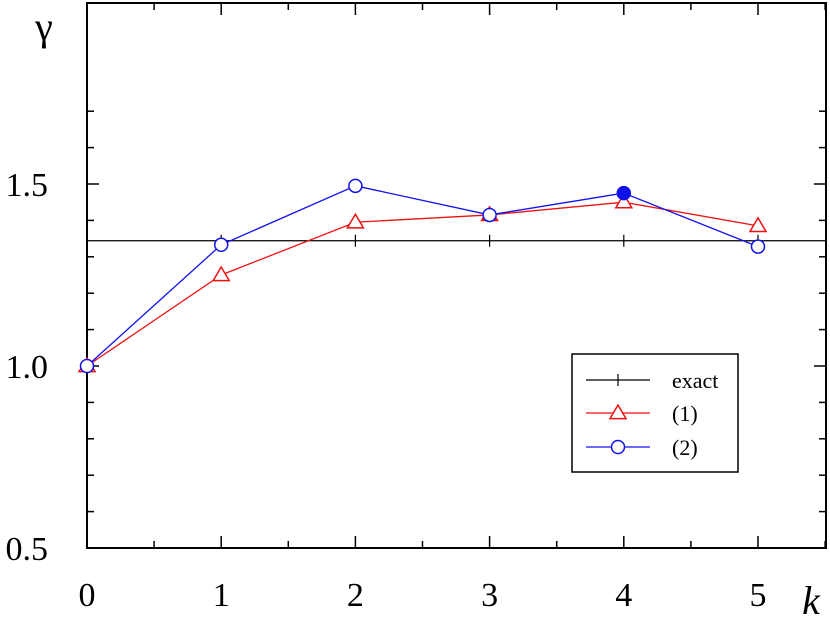 The height and width of the screenshot is (621, 830). I want to click on legend-label: exact, so click(695, 380).